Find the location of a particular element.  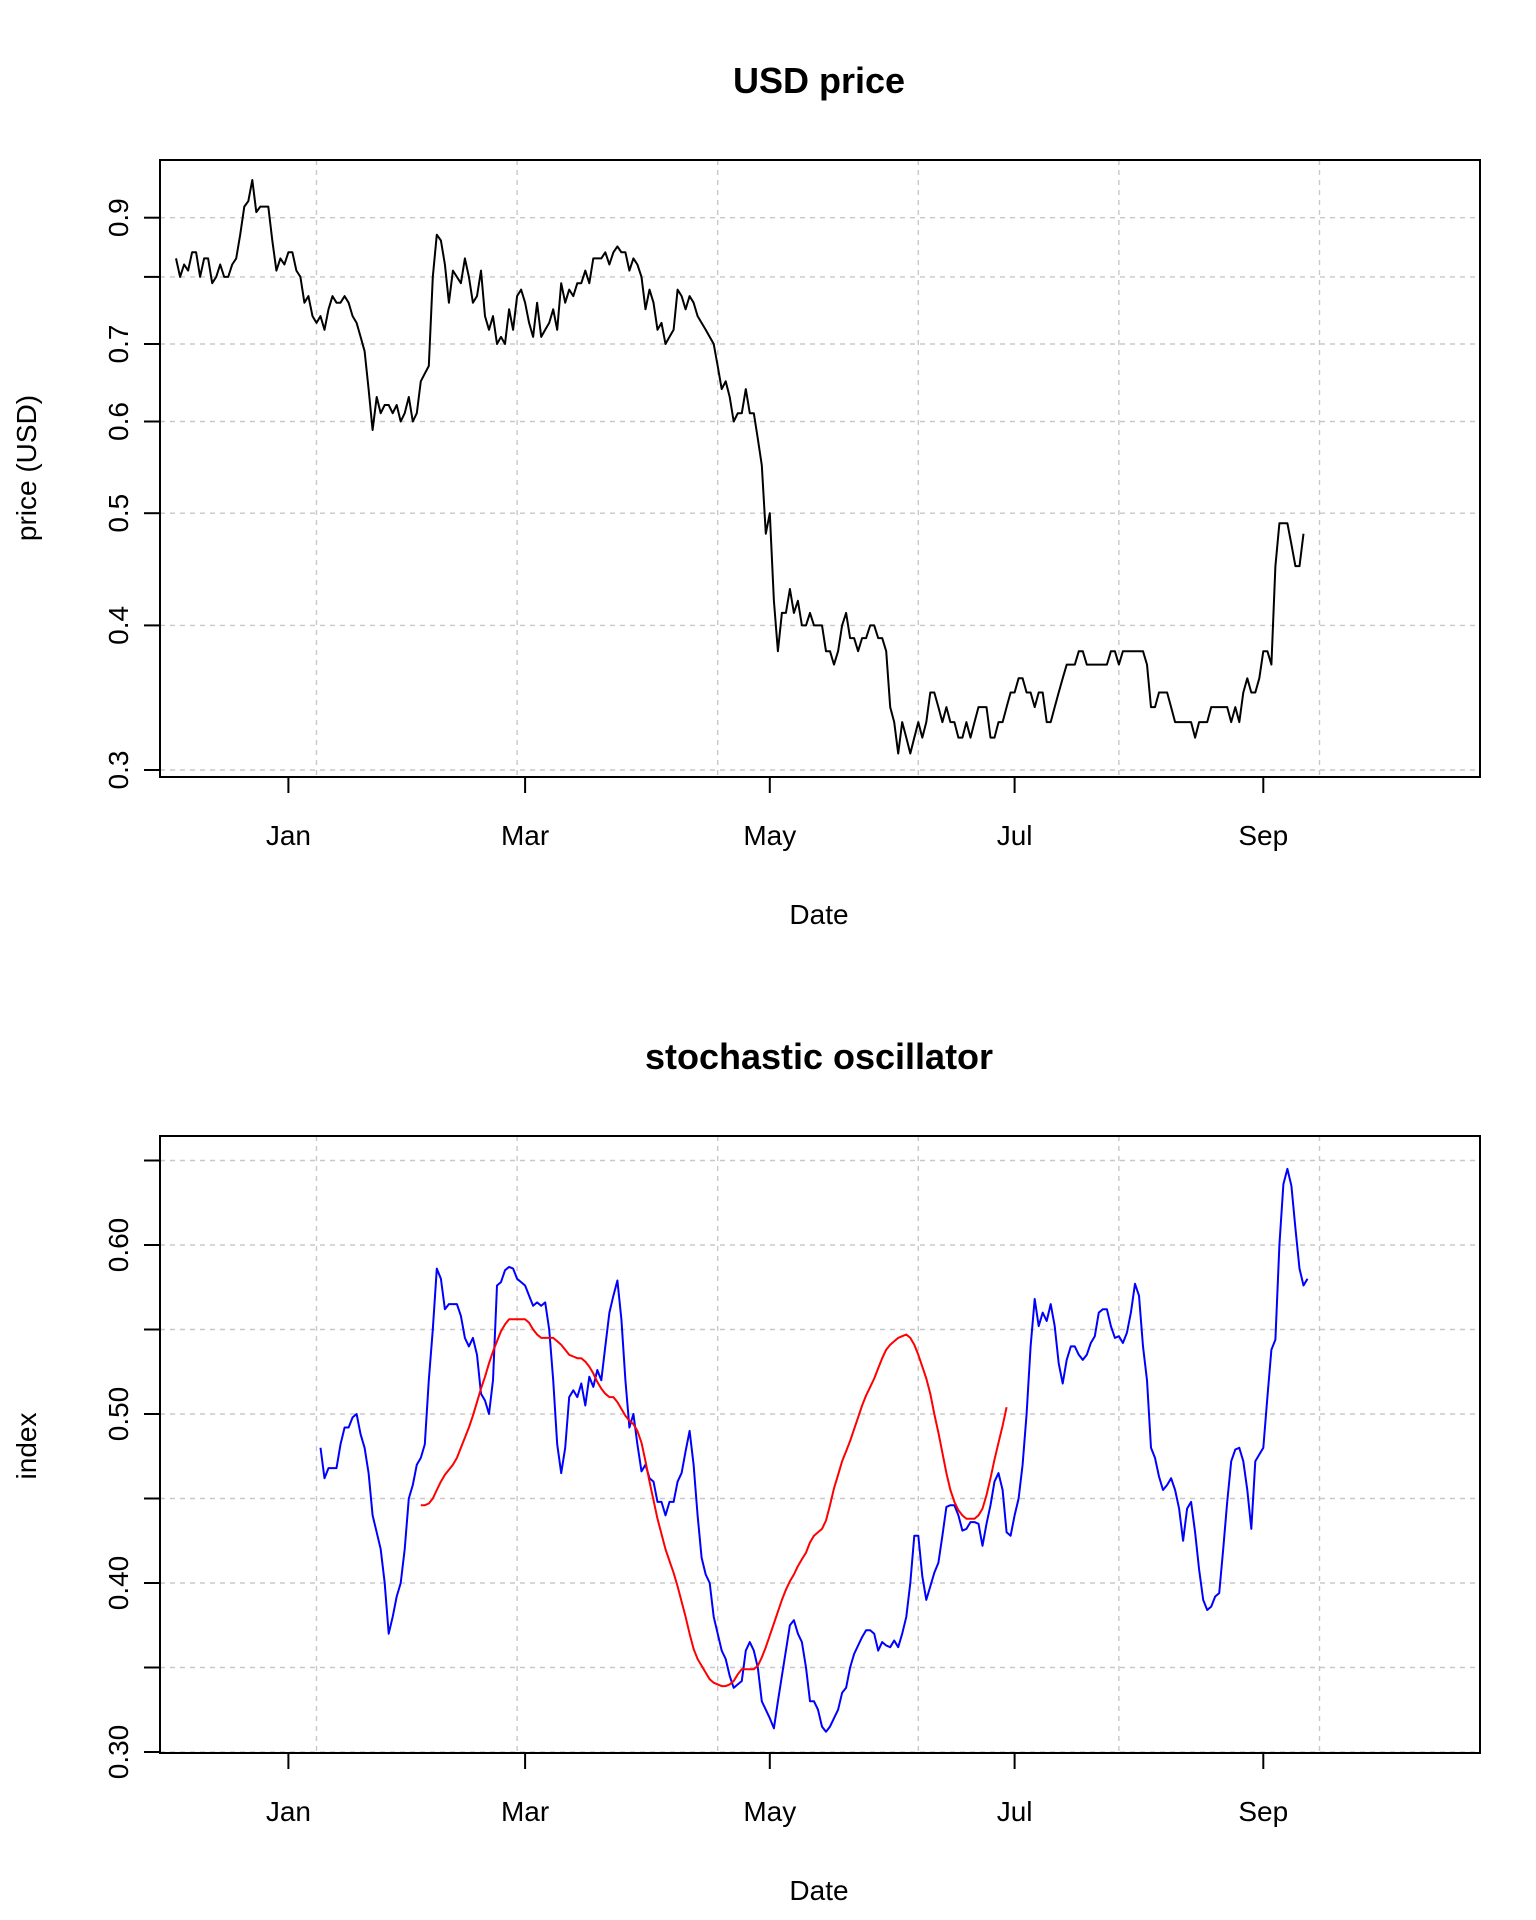

price-chart-x-tick-label-sep: Sep is located at coordinates (1263, 835).